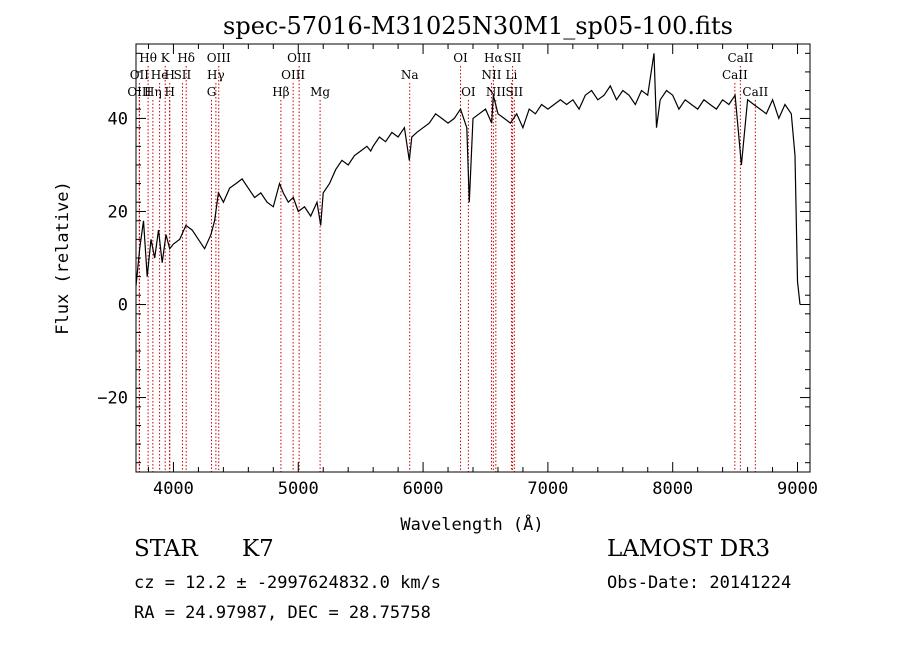  Describe the element at coordinates (148, 58) in the screenshot. I see `line-label: Hθ` at that location.